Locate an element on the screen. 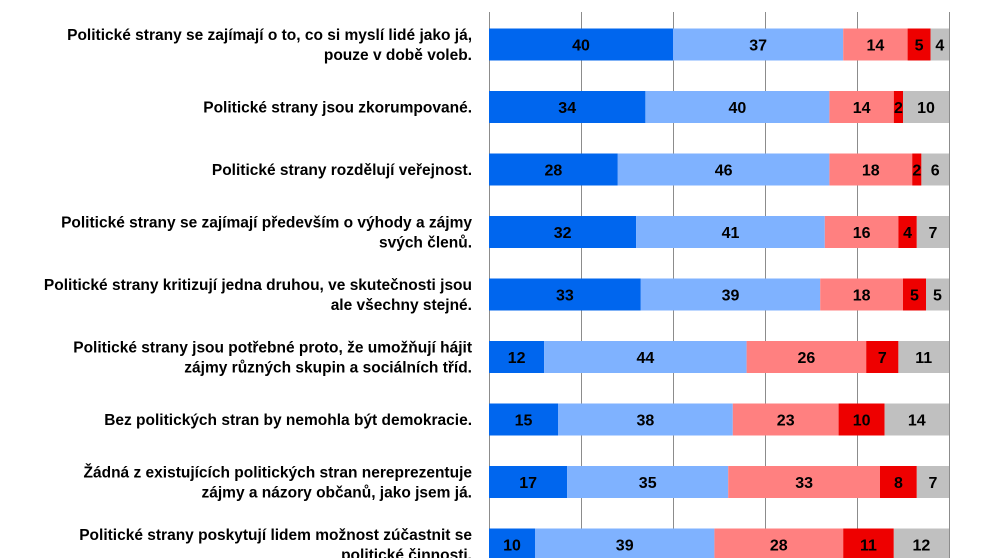 Image resolution: width=991 pixels, height=558 pixels. data-label: 35 is located at coordinates (648, 483).